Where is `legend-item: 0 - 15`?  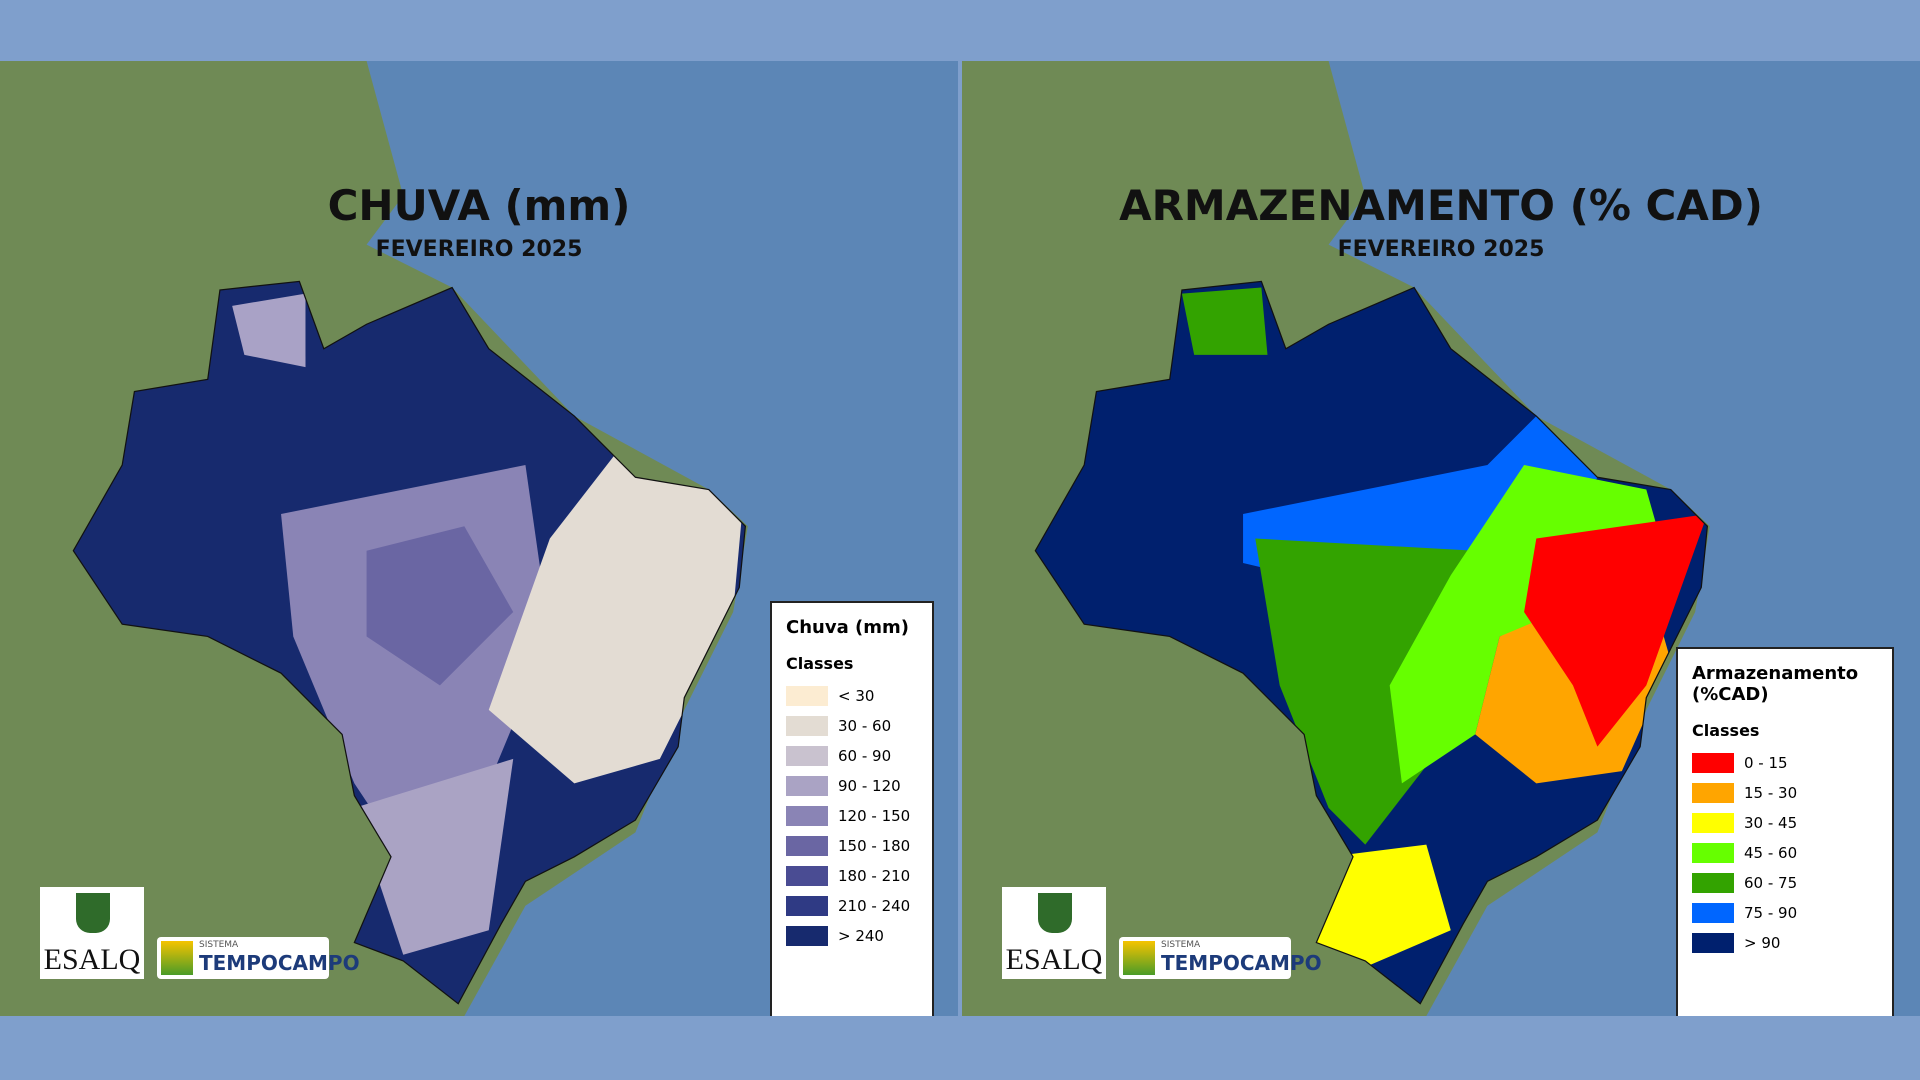
legend-item: 0 - 15 is located at coordinates (1785, 763).